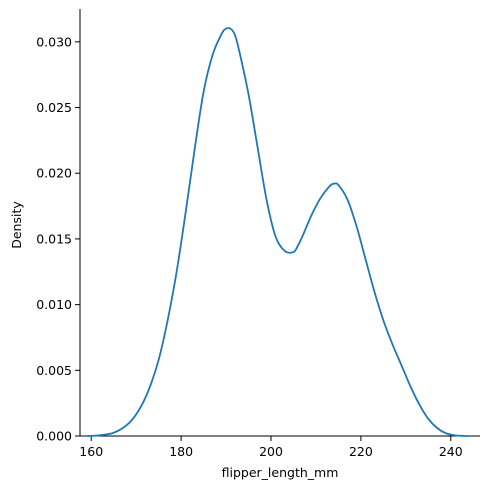  What do you see at coordinates (271, 451) in the screenshot?
I see `x-tick-label: 200` at bounding box center [271, 451].